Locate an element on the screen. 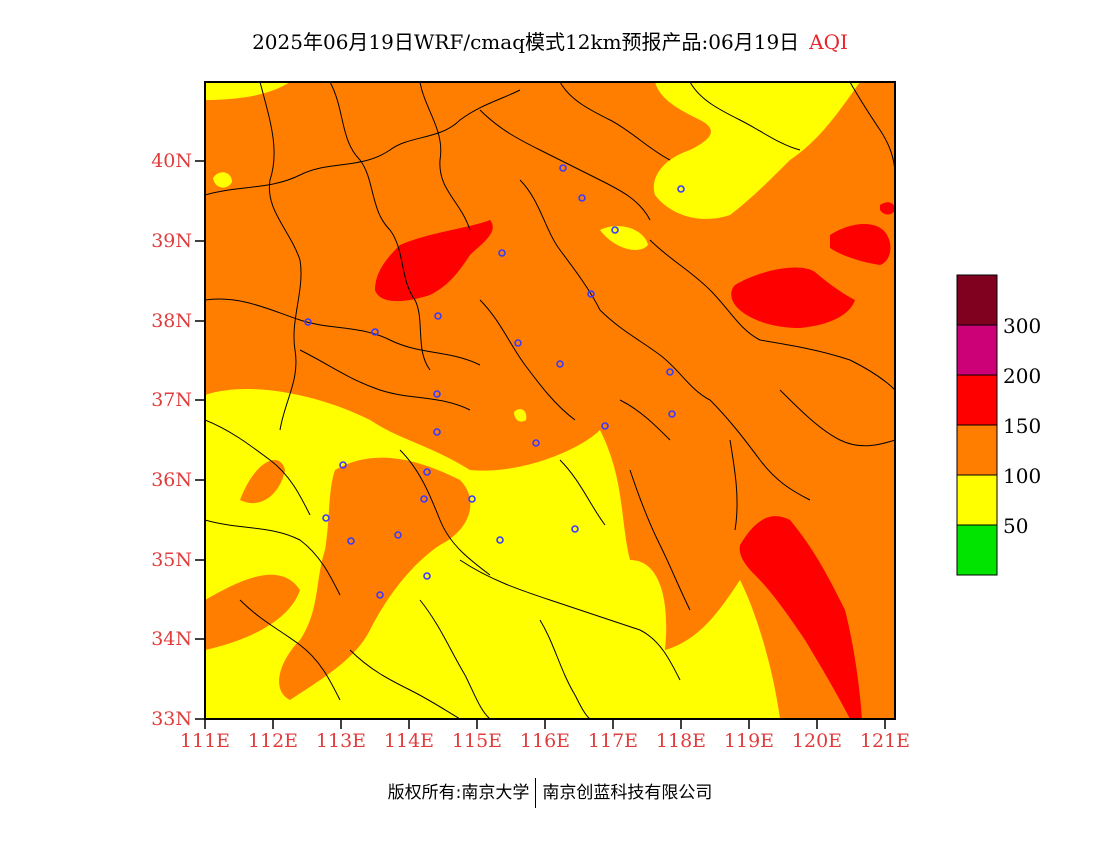  legend-colorbar is located at coordinates (977, 425).